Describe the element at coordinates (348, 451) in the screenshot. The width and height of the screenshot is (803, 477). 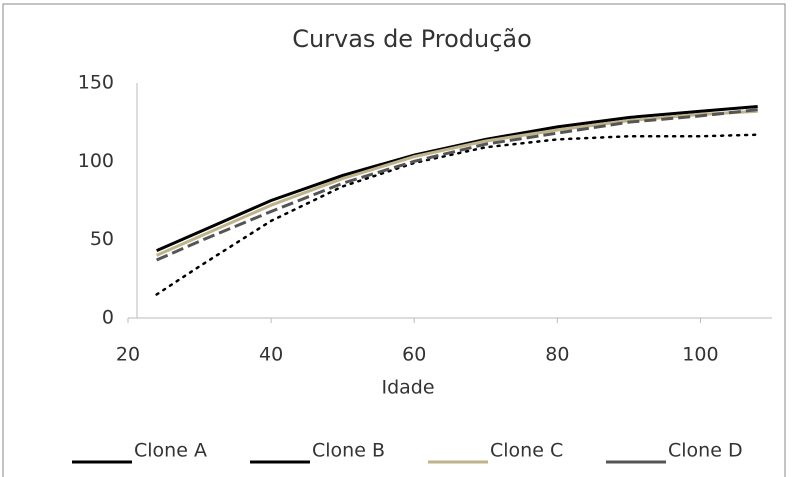
I see `legend-label: Clone B` at that location.